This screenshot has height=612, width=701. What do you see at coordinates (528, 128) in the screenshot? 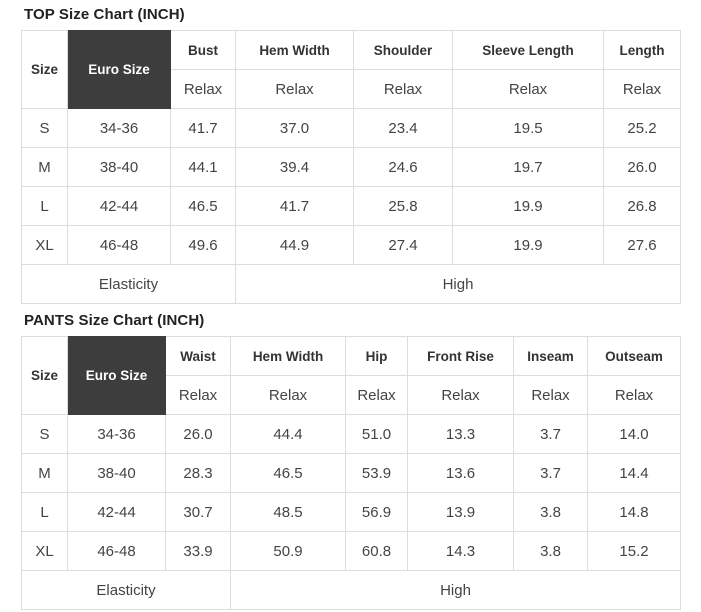
I see `value-cell: 19.5` at bounding box center [528, 128].